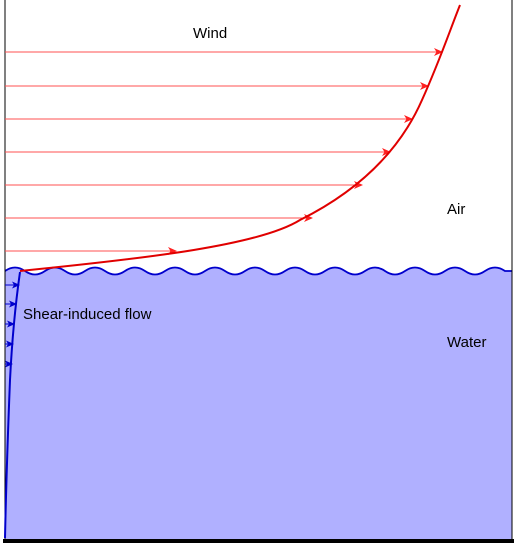 The height and width of the screenshot is (550, 516). Describe the element at coordinates (87, 314) in the screenshot. I see `shear-flow-label: Shear-induced flow` at that location.